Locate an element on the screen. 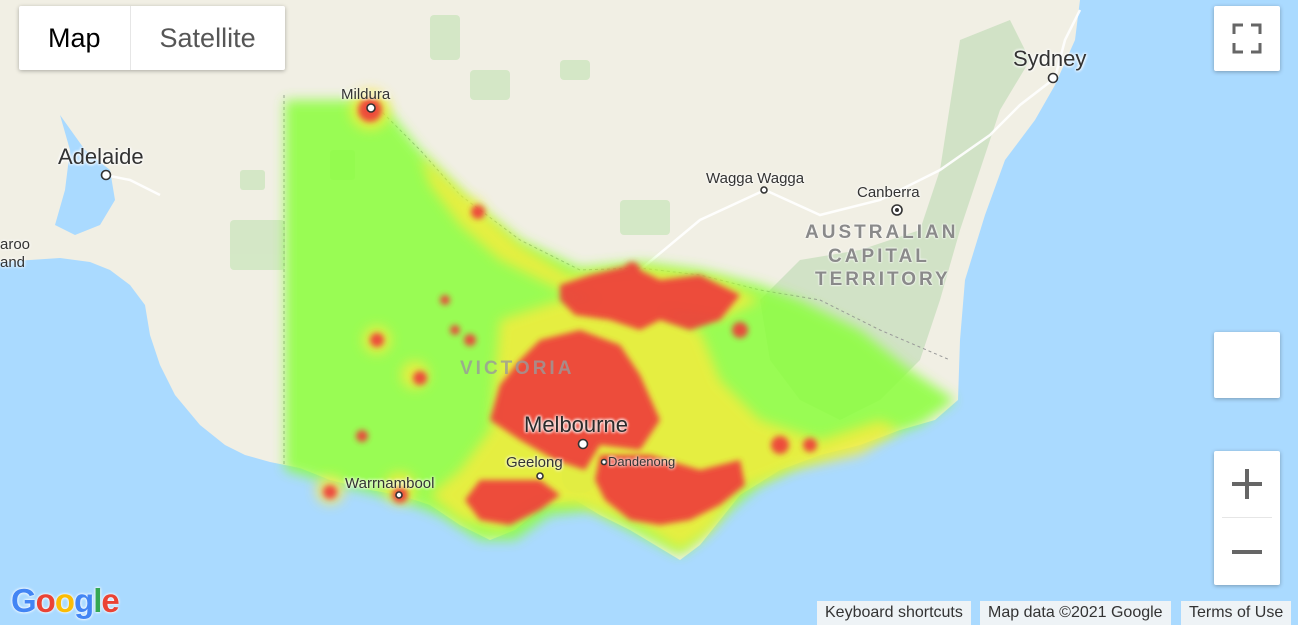  adelaide-marker is located at coordinates (106, 175).